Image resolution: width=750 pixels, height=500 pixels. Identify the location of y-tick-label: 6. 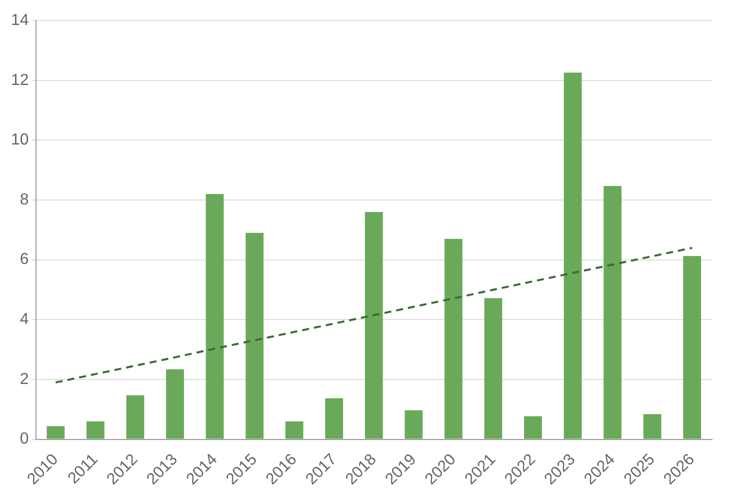
(24, 259).